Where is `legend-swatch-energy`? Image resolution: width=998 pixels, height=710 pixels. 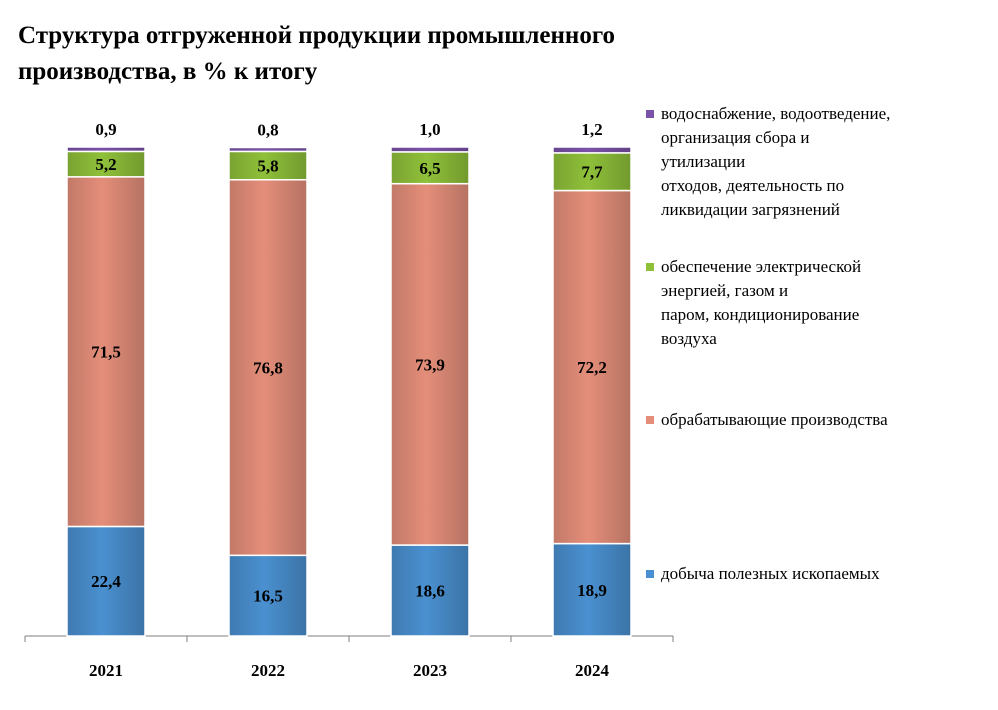
legend-swatch-energy is located at coordinates (650, 267).